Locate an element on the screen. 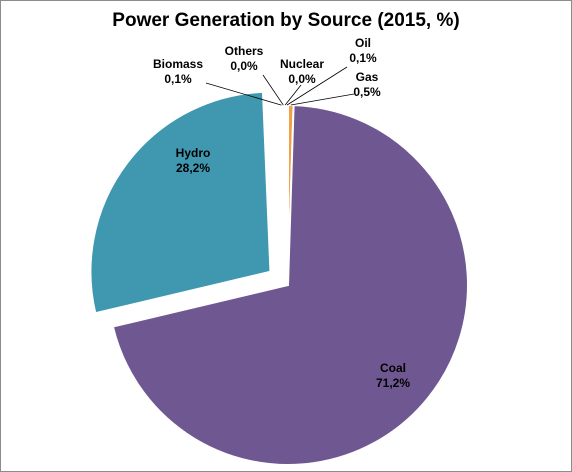 The height and width of the screenshot is (472, 572). data-label-name: Nuclear is located at coordinates (302, 64).